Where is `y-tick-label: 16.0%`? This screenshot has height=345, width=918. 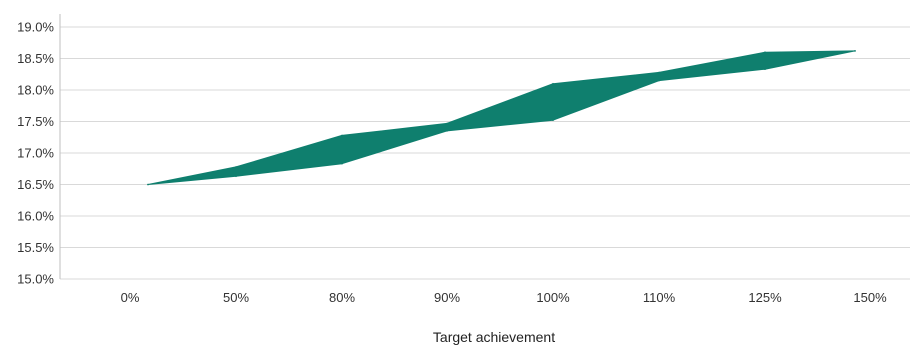
y-tick-label: 16.0% is located at coordinates (35, 216).